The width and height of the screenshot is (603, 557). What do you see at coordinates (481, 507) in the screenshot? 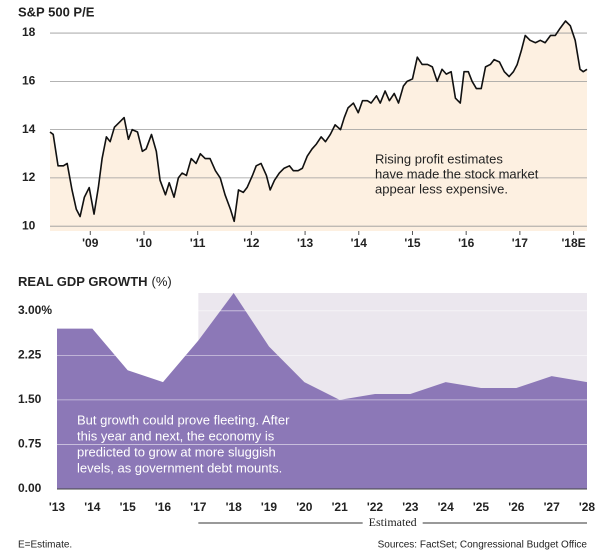
I see `x-tick-label: '25` at bounding box center [481, 507].